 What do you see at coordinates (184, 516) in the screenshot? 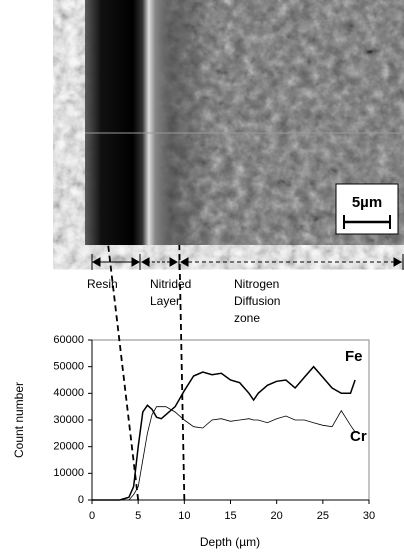
I see `x-tick-label: 10` at bounding box center [184, 516].